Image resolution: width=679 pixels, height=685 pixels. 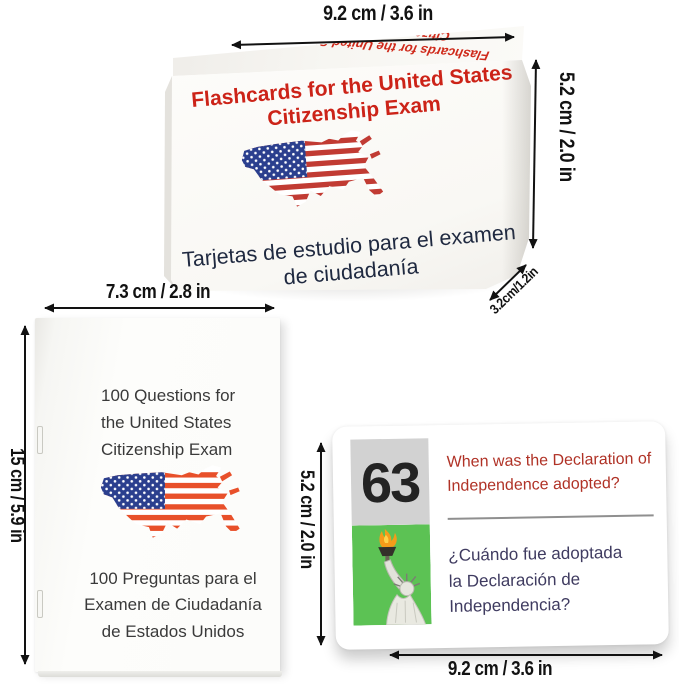 I want to click on box-height-label: 5.2 cm / 2.0 in, so click(x=566, y=127).